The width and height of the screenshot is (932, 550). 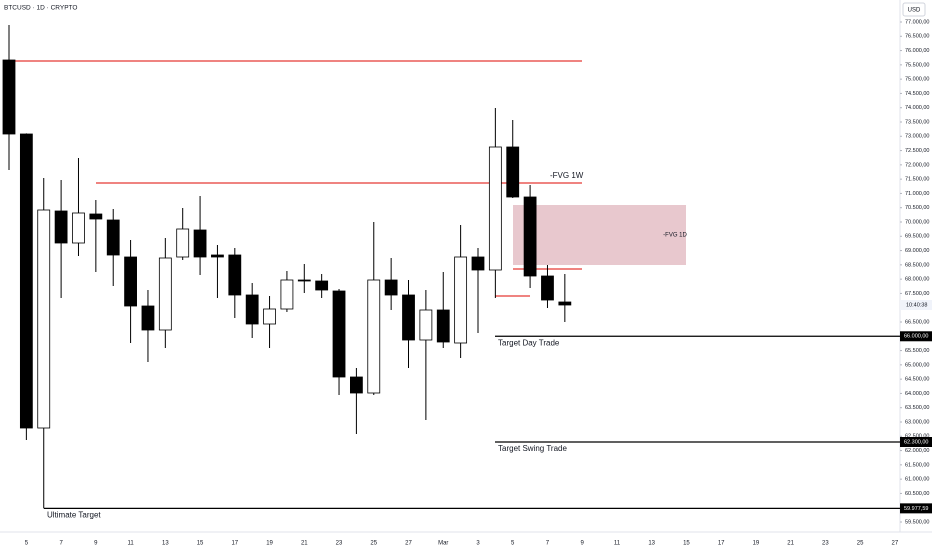 What do you see at coordinates (599, 235) in the screenshot?
I see `fvg-zone` at bounding box center [599, 235].